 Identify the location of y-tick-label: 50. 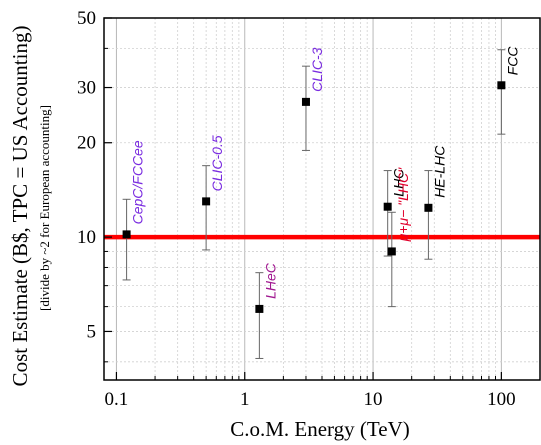
(86, 18).